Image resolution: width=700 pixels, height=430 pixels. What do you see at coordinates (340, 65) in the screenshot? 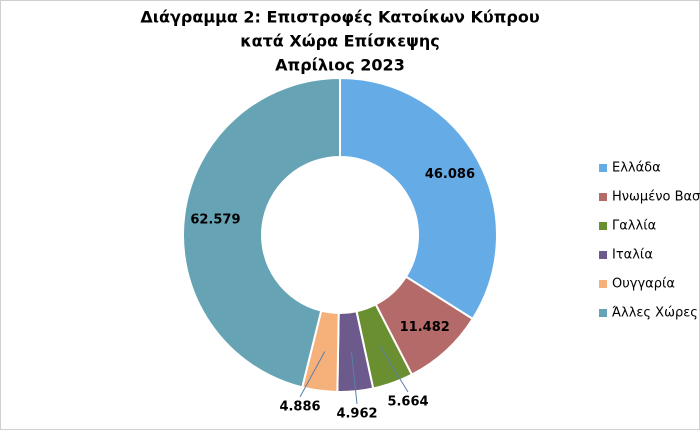
I see `chart-subtitle: Απρίλιος 2023` at bounding box center [340, 65].